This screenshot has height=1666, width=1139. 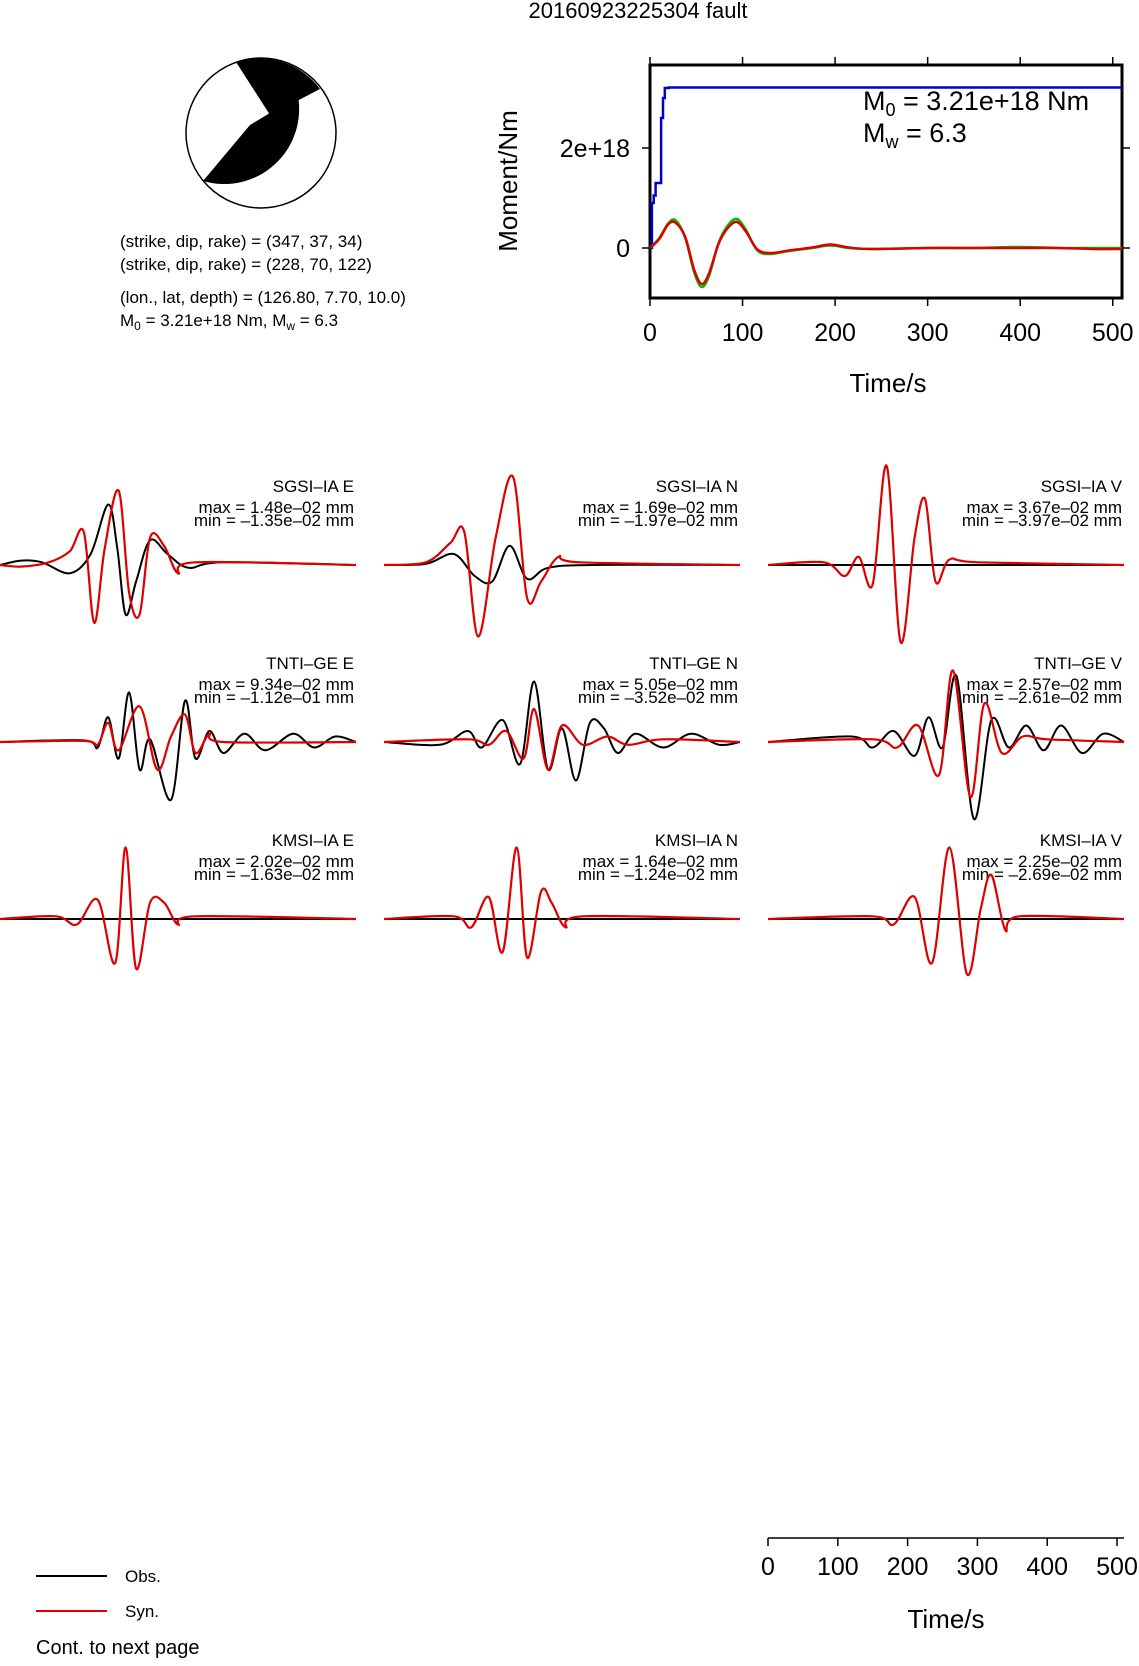 I want to click on station-component-label: SGSI–IA N, so click(x=697, y=486).